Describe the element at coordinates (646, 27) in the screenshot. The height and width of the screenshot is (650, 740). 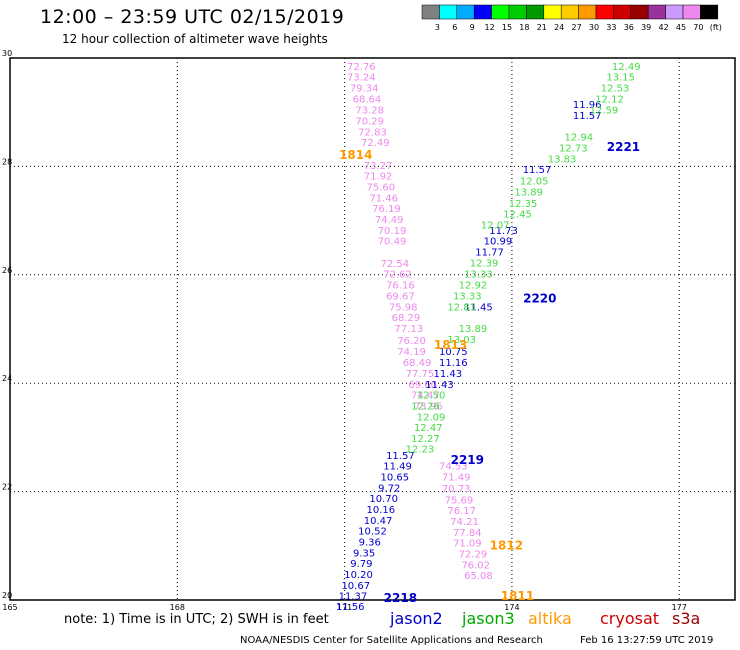
I see `colorbar-label: 39` at that location.